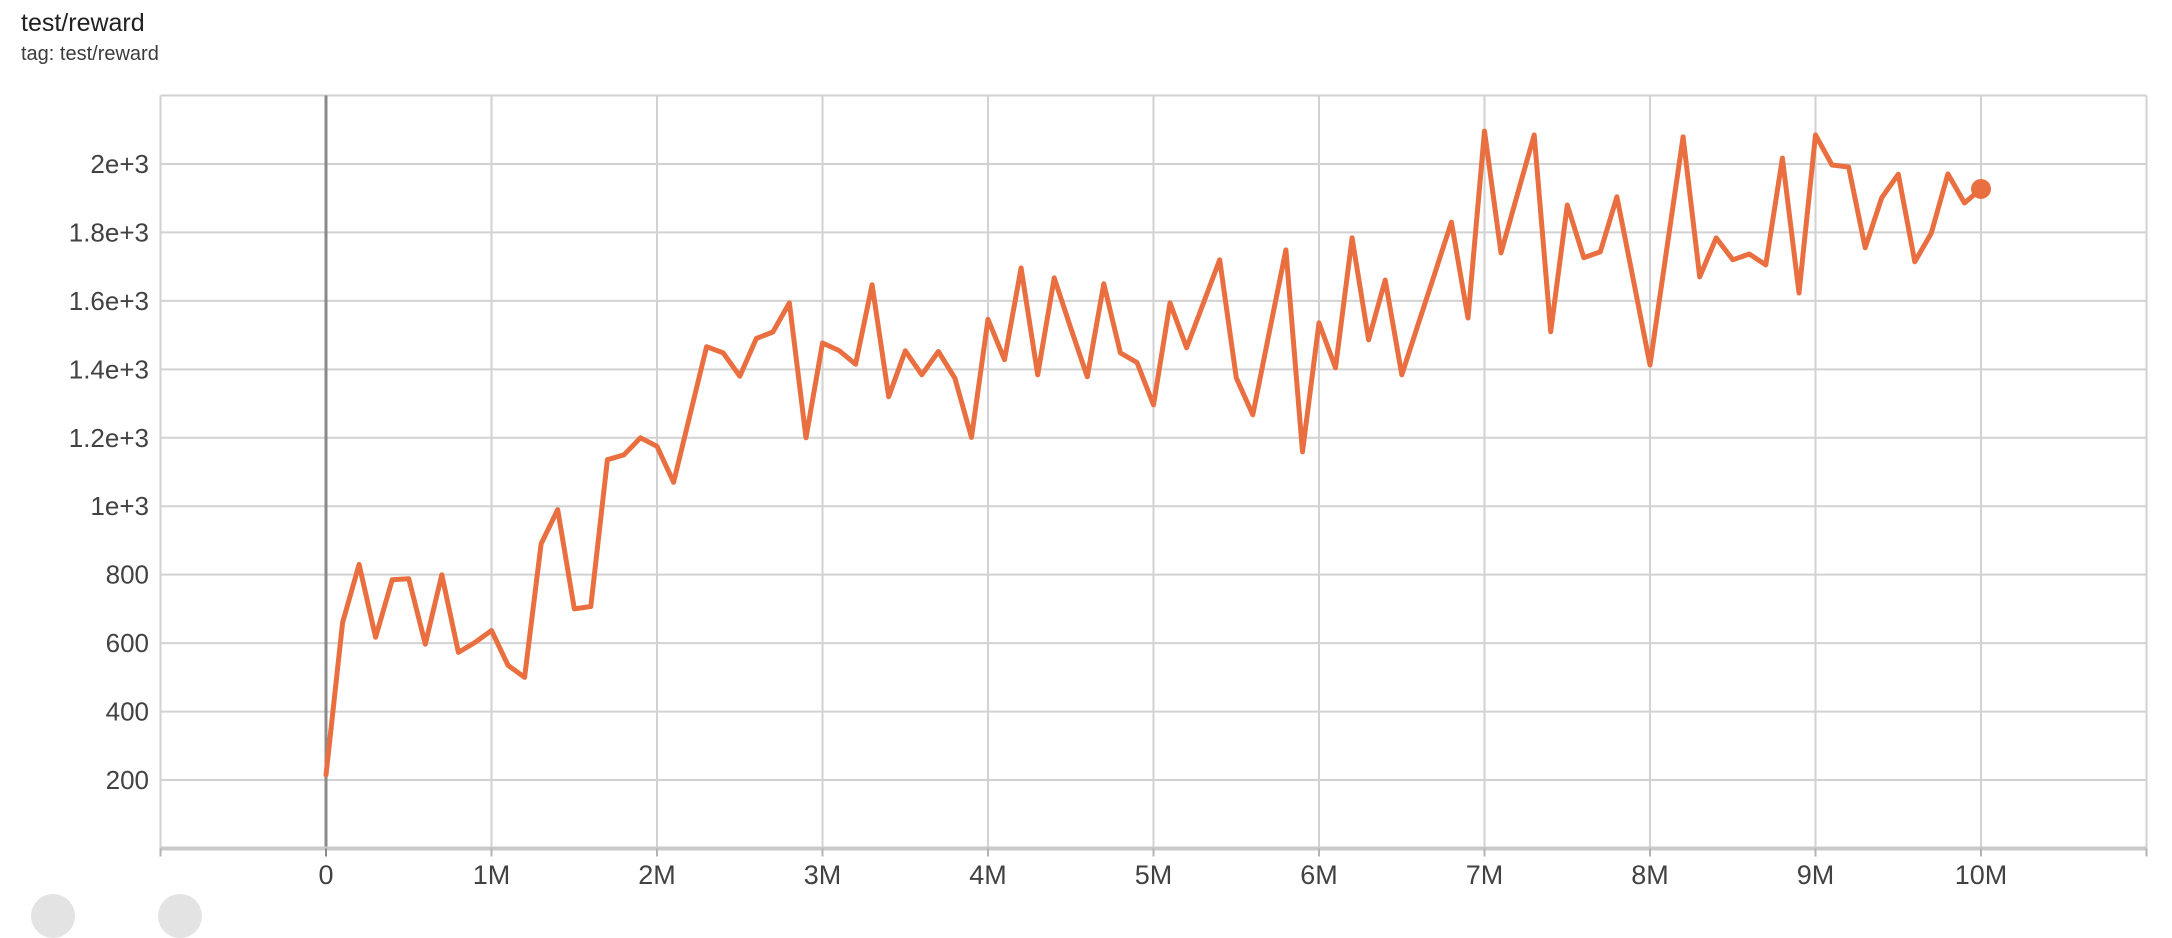 This screenshot has width=2172, height=938. What do you see at coordinates (325, 875) in the screenshot?
I see `x-tick-label: 0` at bounding box center [325, 875].